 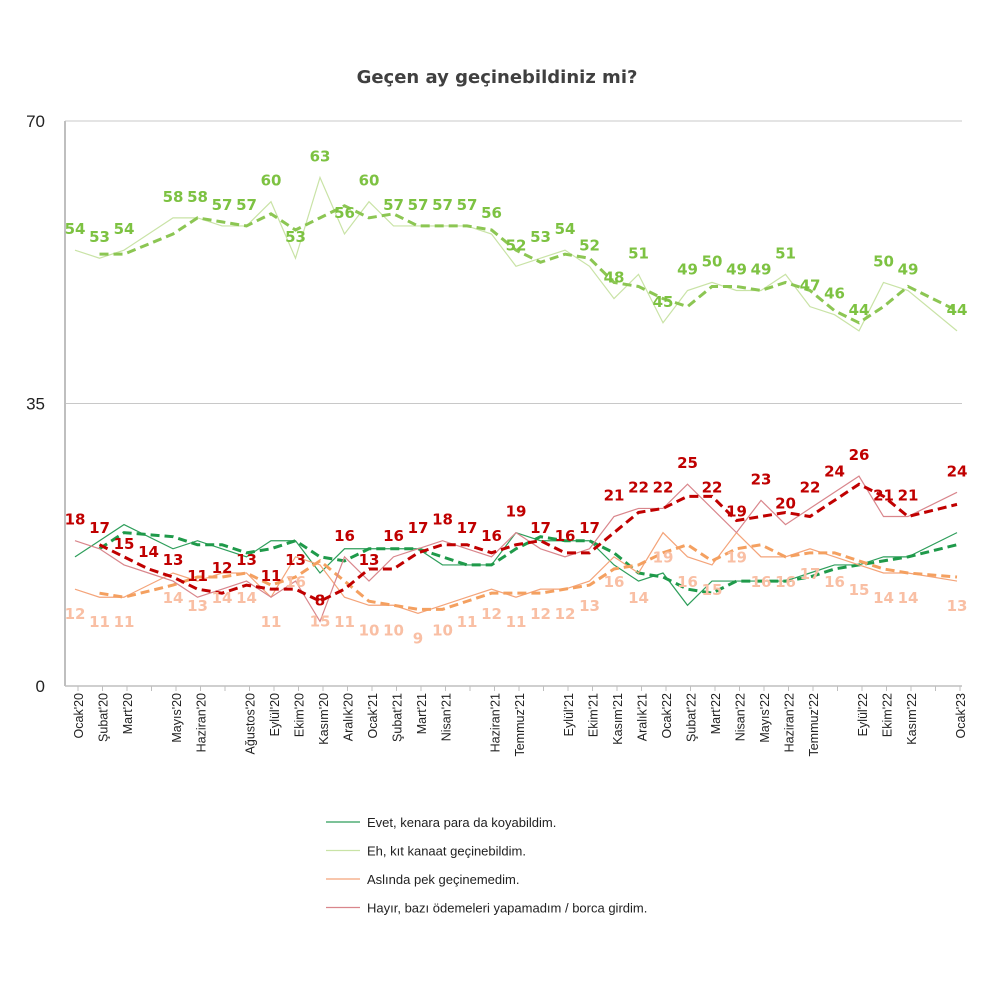 I want to click on x-tick-label: Temmuz'21, so click(x=520, y=725).